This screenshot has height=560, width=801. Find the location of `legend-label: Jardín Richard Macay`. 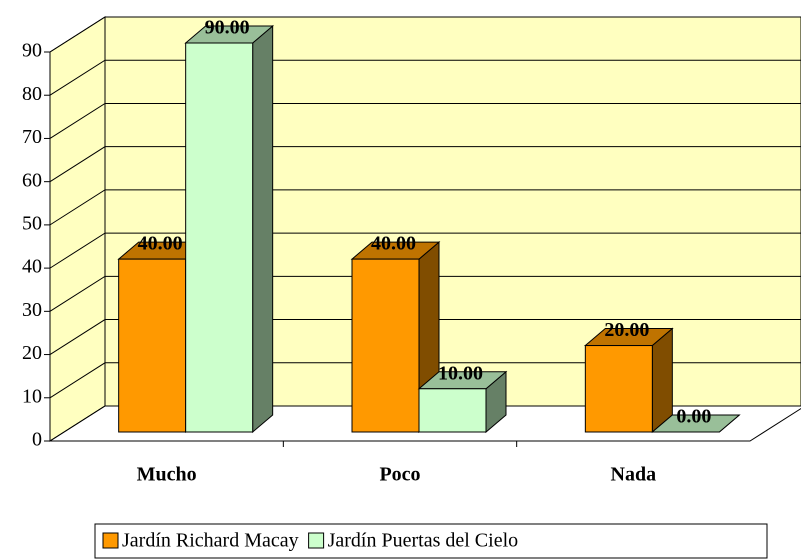

legend-label: Jardín Richard Macay is located at coordinates (210, 541).